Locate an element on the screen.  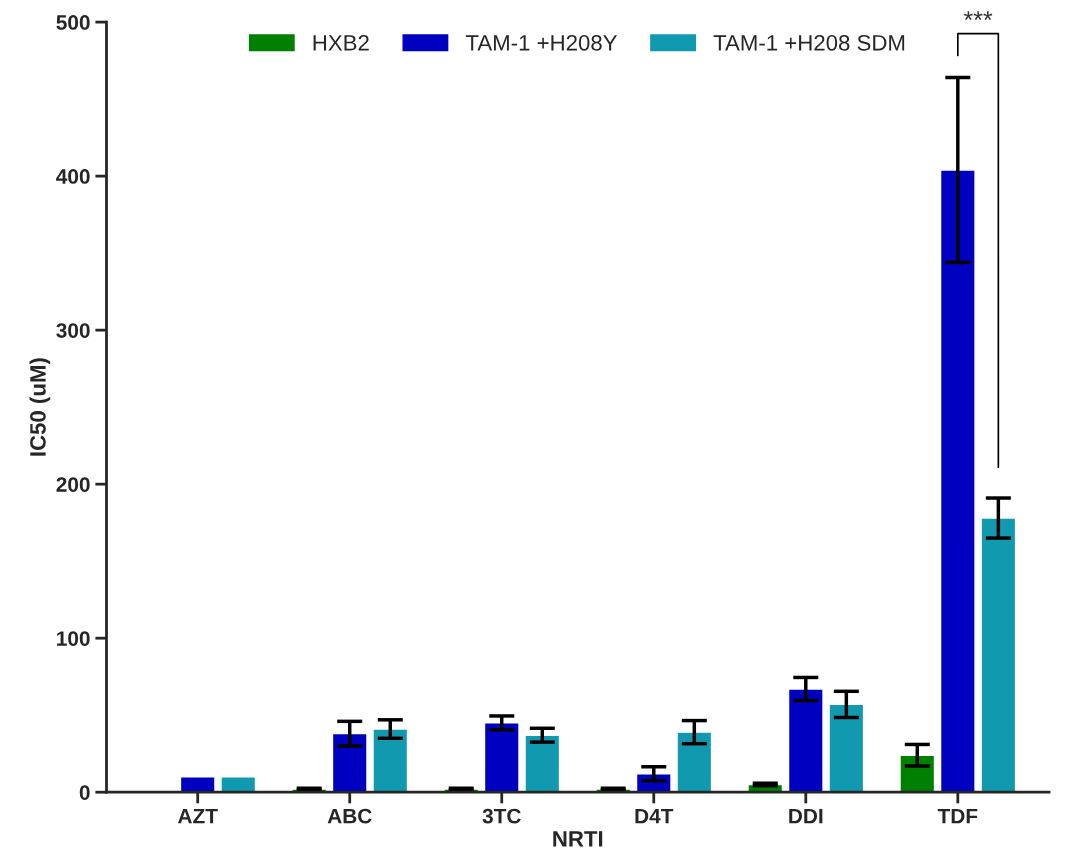
y-tick-label: 100 is located at coordinates (73, 638).